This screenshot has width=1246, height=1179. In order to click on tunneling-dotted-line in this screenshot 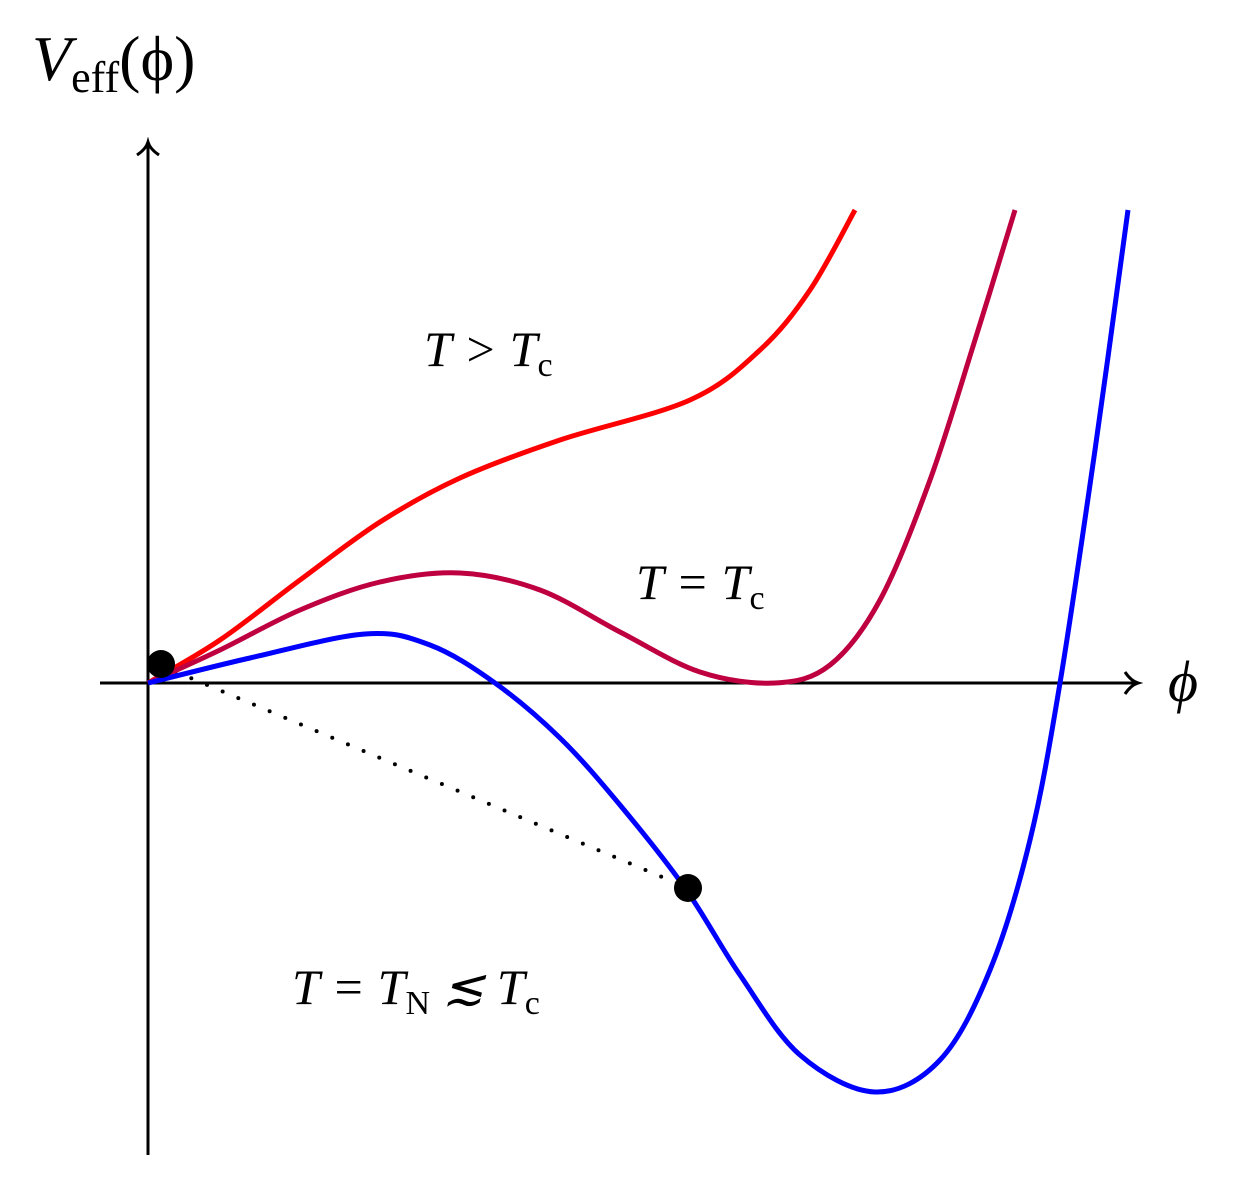, I will do `click(424, 776)`.